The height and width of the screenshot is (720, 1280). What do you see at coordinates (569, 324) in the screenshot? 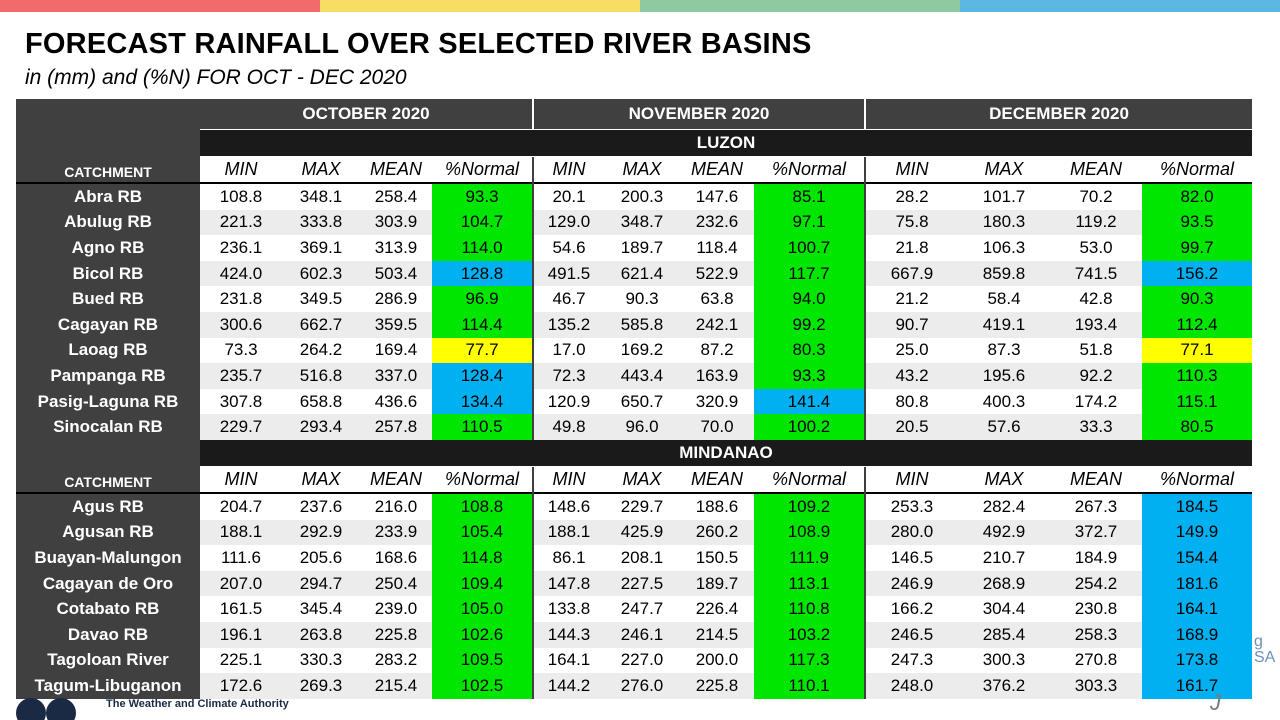
I see `rainfall-value-cell: 135.2` at bounding box center [569, 324].